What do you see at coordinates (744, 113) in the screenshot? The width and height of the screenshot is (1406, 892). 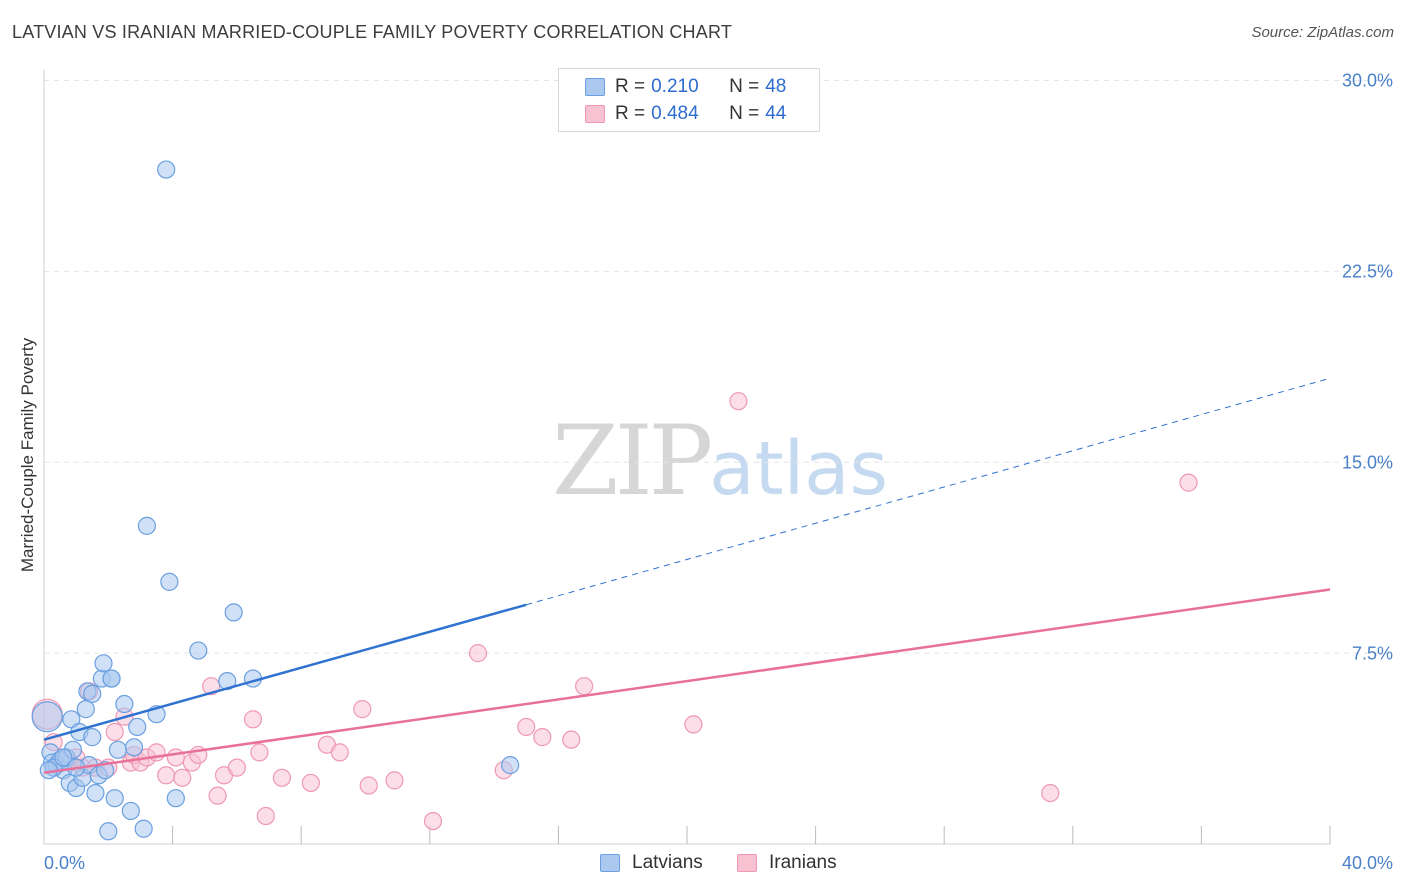 I see `iranian-n-label: N =` at bounding box center [744, 113].